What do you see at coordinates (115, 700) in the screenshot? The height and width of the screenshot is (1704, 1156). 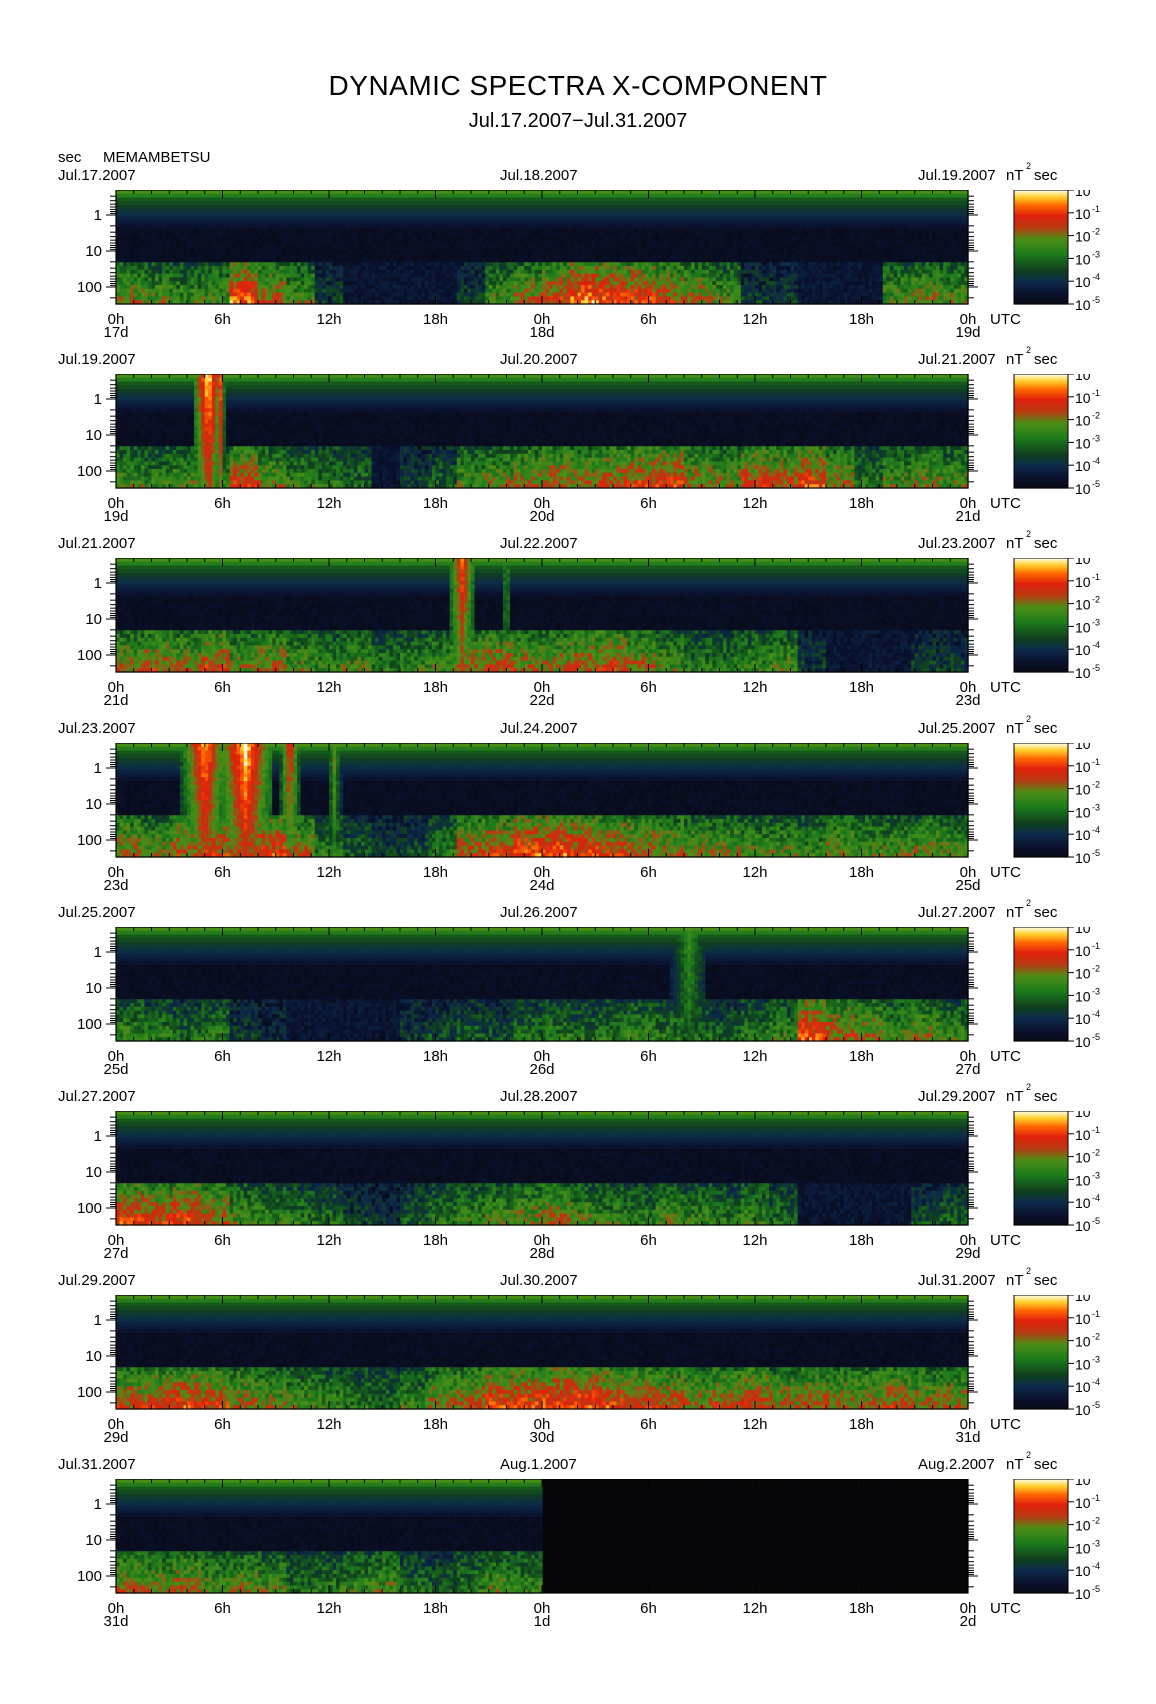 I see `day-label: 21d` at bounding box center [115, 700].